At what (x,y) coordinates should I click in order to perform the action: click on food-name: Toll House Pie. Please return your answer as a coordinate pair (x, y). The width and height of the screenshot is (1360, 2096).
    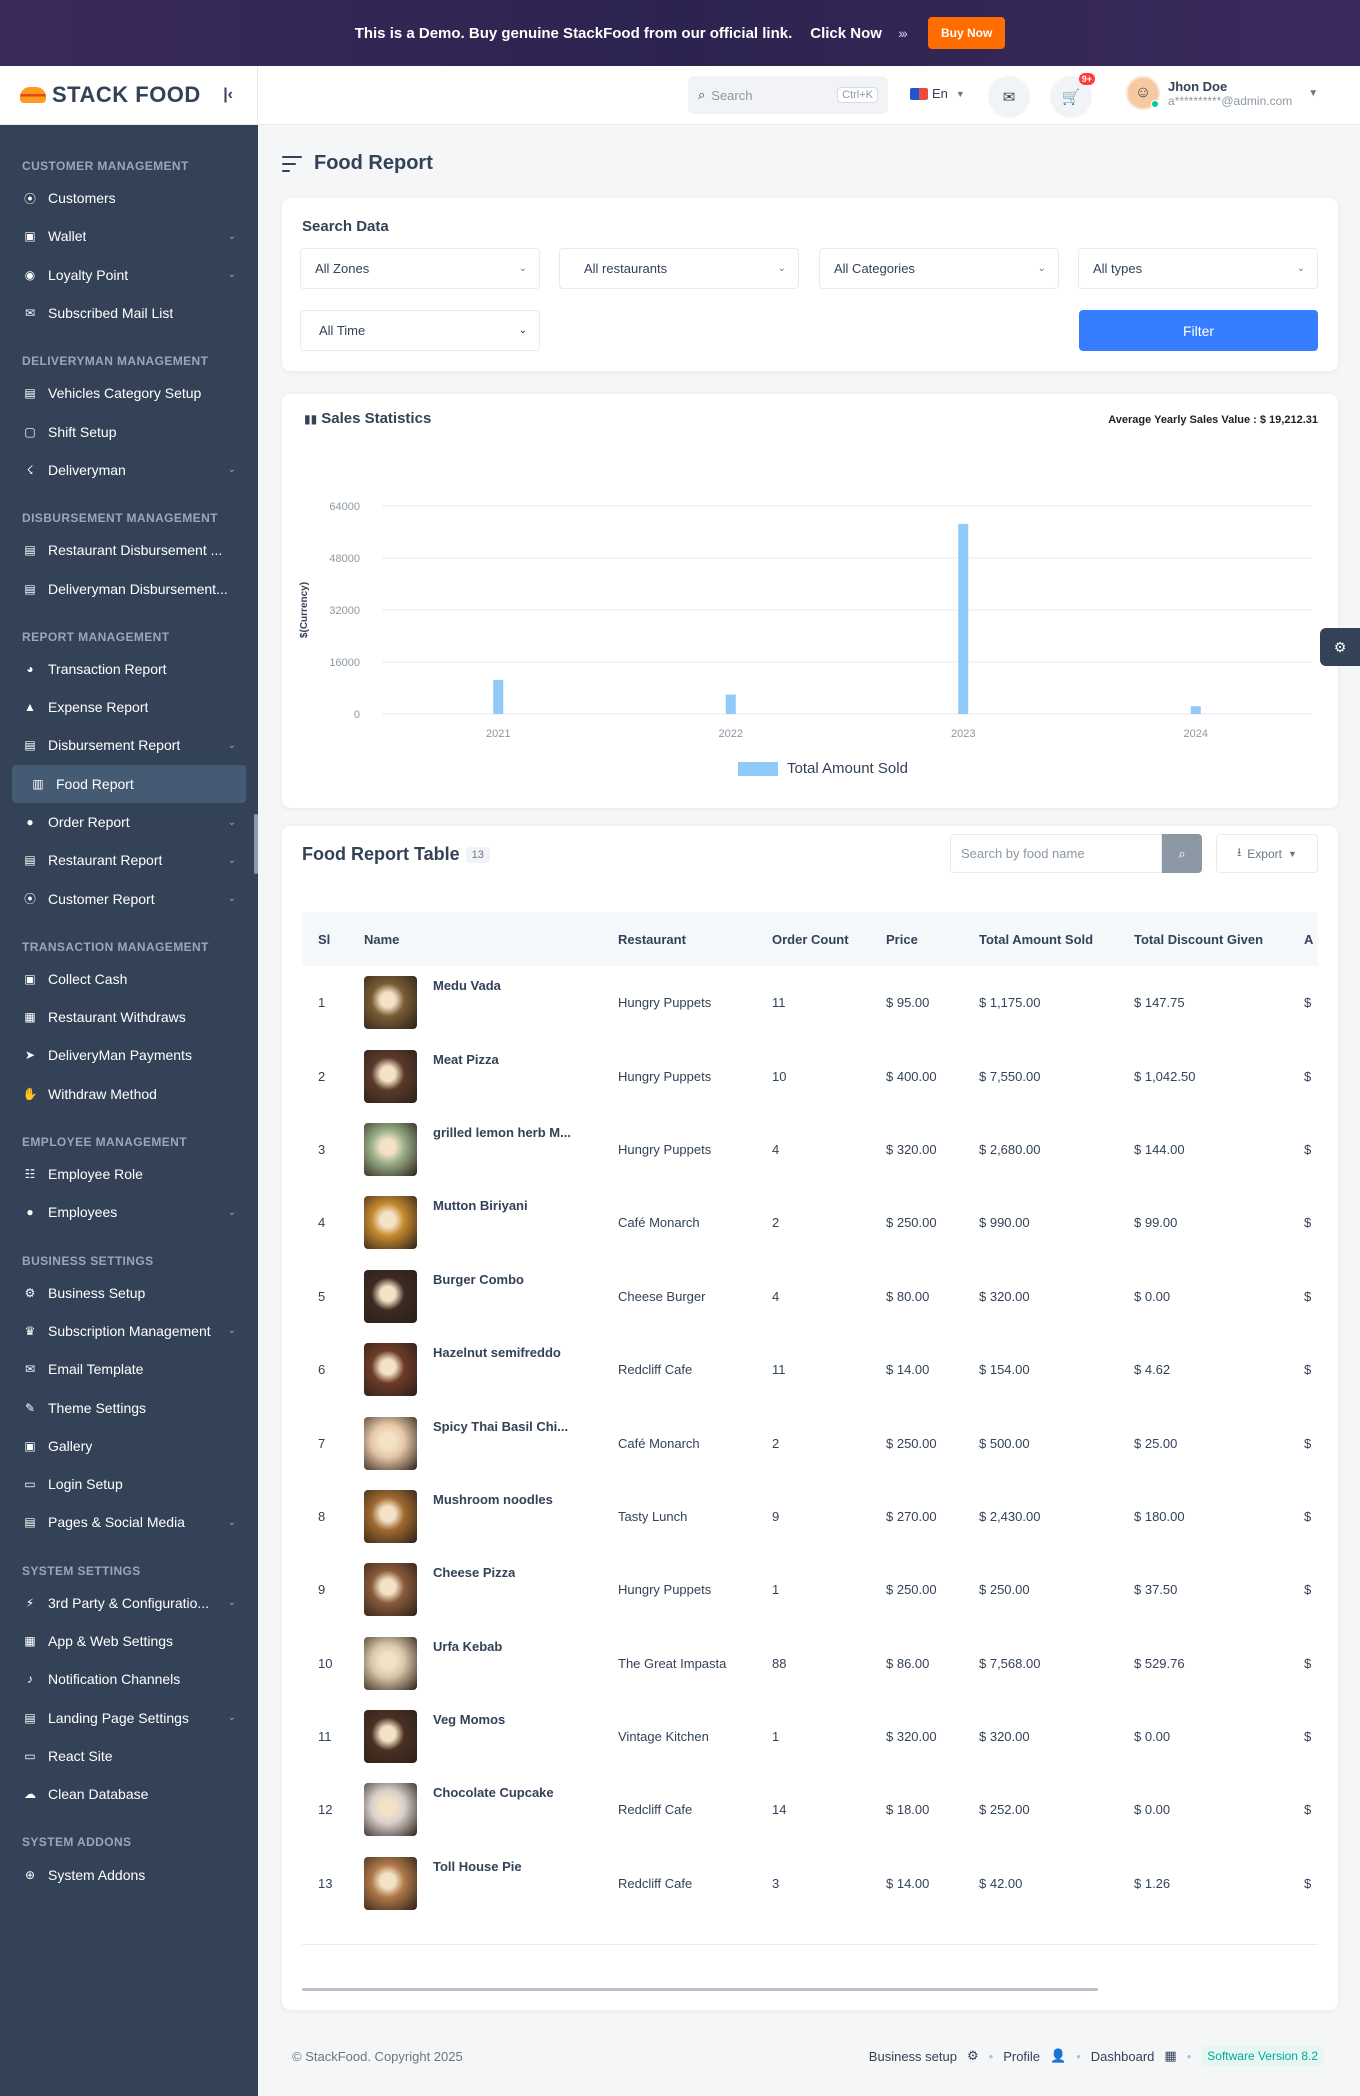
    Looking at the image, I should click on (477, 1866).